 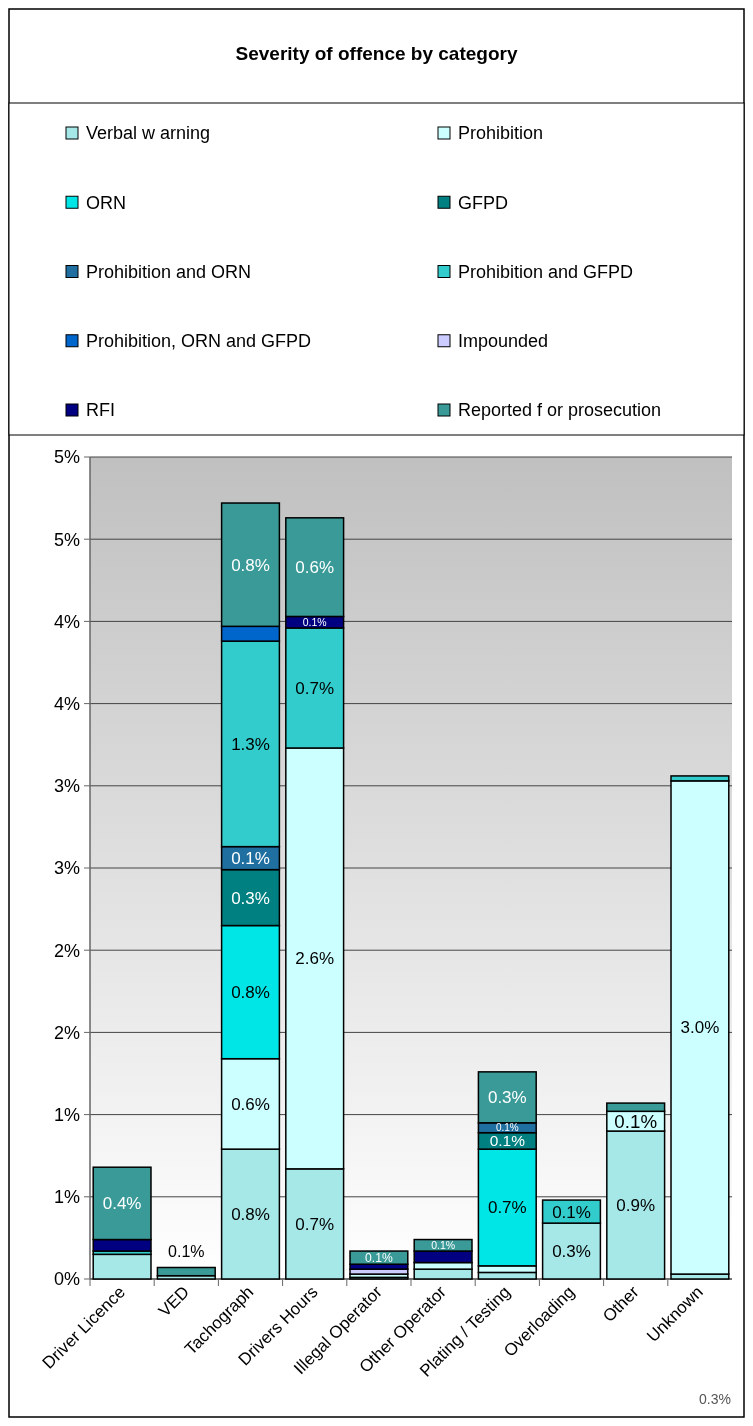 What do you see at coordinates (250, 744) in the screenshot?
I see `data-label: 1.3%` at bounding box center [250, 744].